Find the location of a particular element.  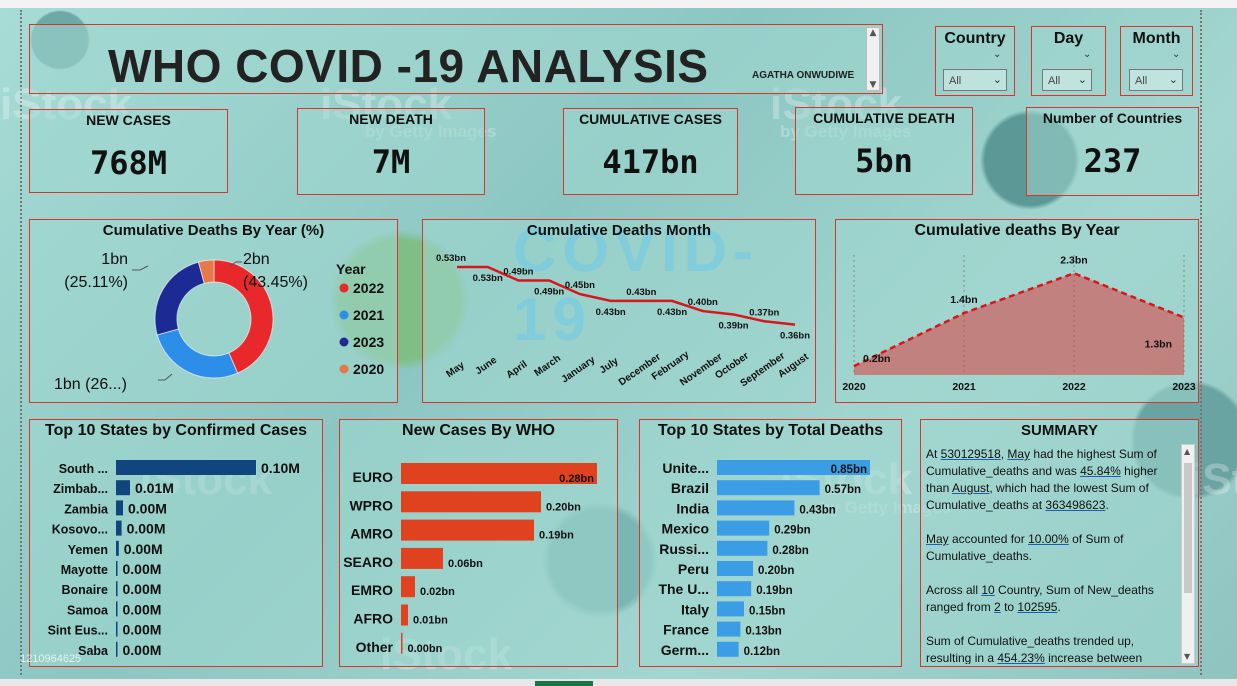

donut-slice-2022 is located at coordinates (243, 316).